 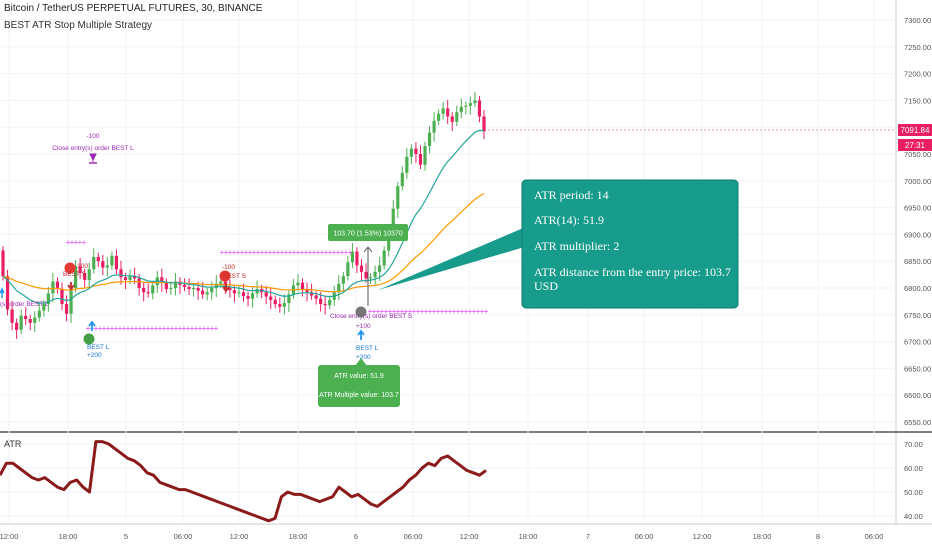 I want to click on atr-tick-label: 40.00, so click(x=913, y=516).